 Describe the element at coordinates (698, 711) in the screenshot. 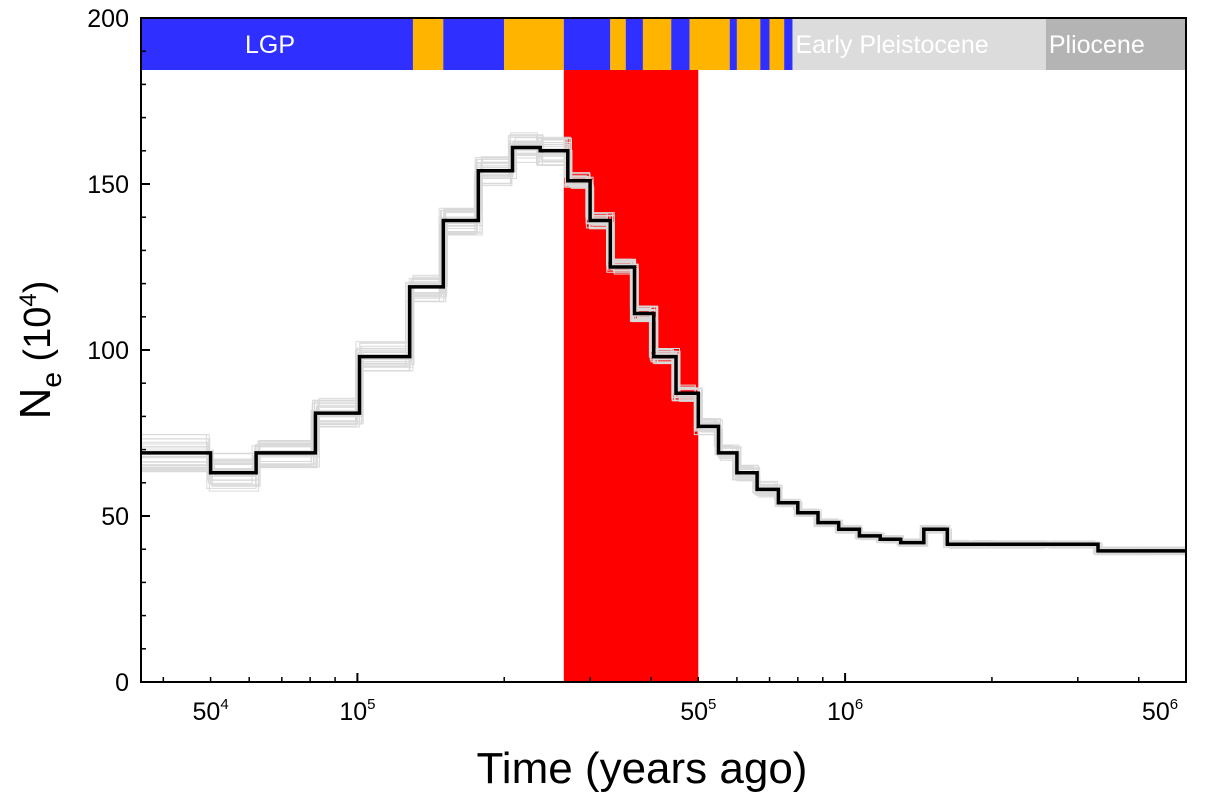

I see `x-tick-label-2: 505` at that location.